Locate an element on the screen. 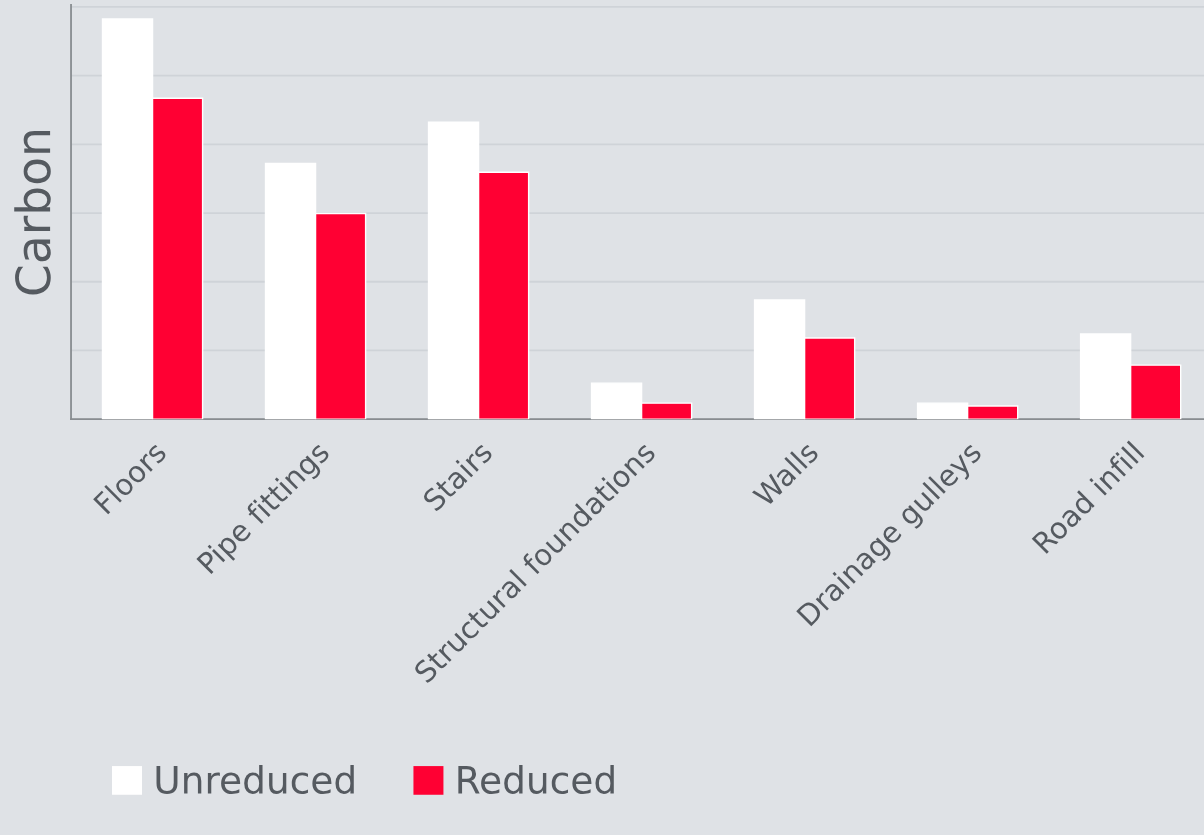  legend-label: Unreduced is located at coordinates (255, 779).